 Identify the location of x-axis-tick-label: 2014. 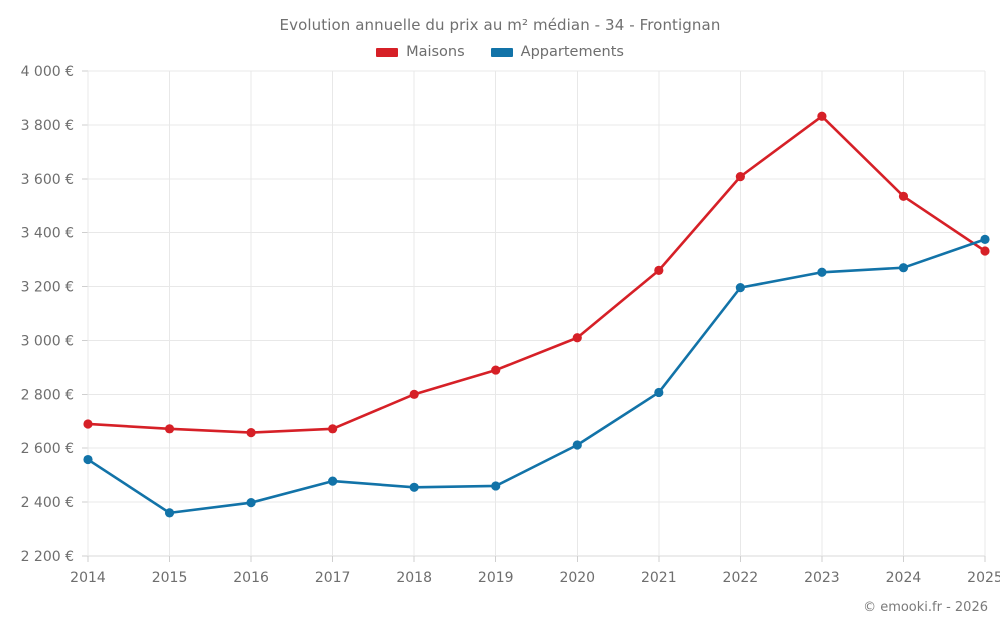
(88, 578).